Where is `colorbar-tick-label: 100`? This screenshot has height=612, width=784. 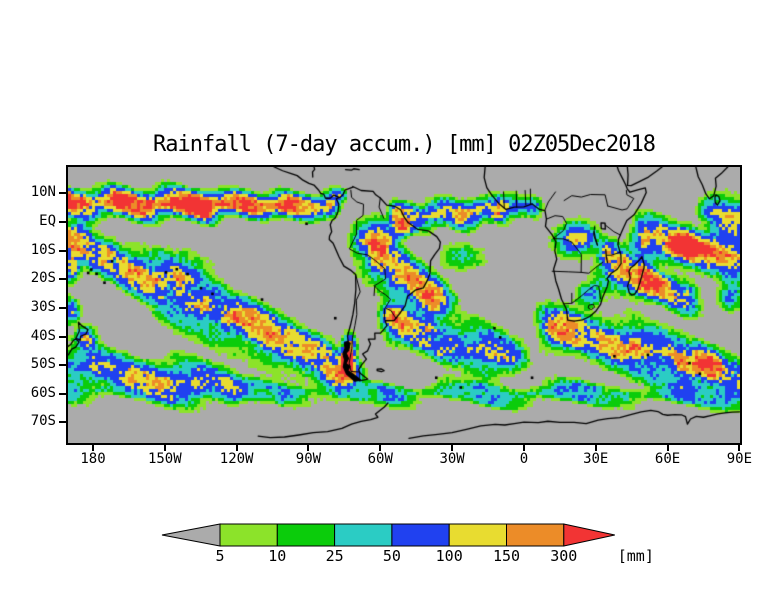 colorbar-tick-label: 100 is located at coordinates (449, 556).